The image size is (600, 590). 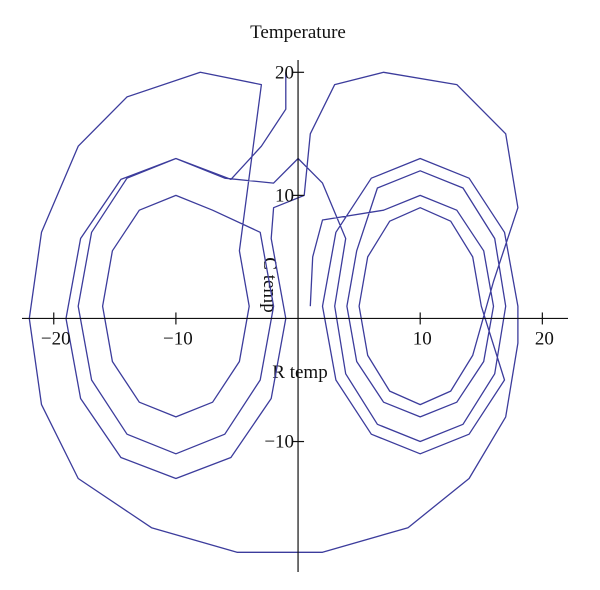 I want to click on x-axis-label: R temp, so click(x=299, y=372).